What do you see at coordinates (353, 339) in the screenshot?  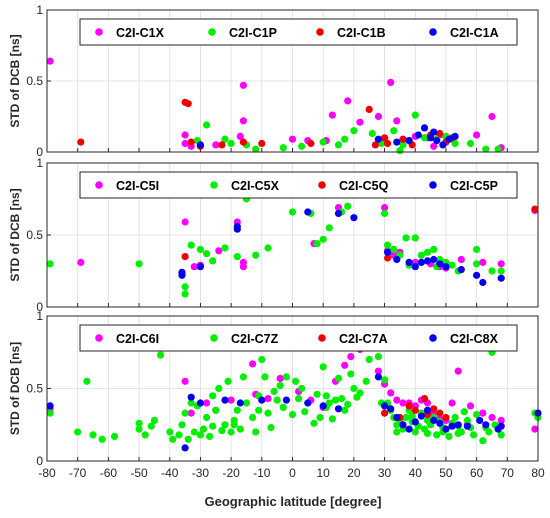 I see `legend-item: C2I-C7A` at bounding box center [353, 339].